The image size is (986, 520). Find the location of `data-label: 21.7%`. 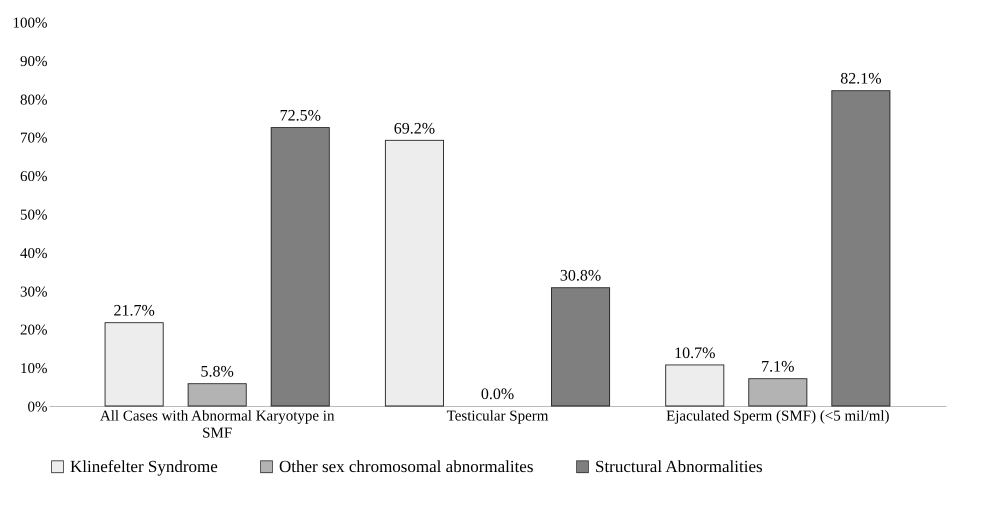

data-label: 21.7% is located at coordinates (134, 311).